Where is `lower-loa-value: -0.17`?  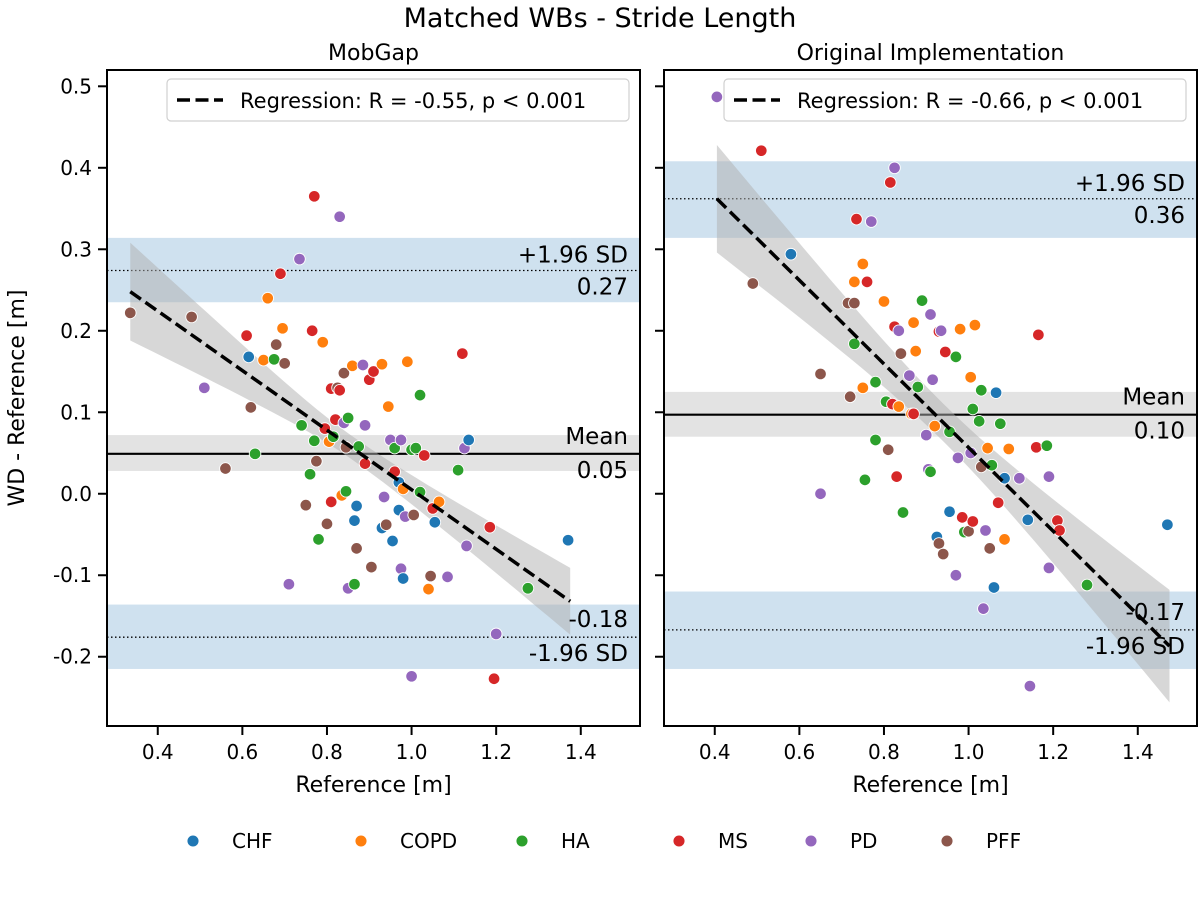
lower-loa-value: -0.17 is located at coordinates (1155, 613).